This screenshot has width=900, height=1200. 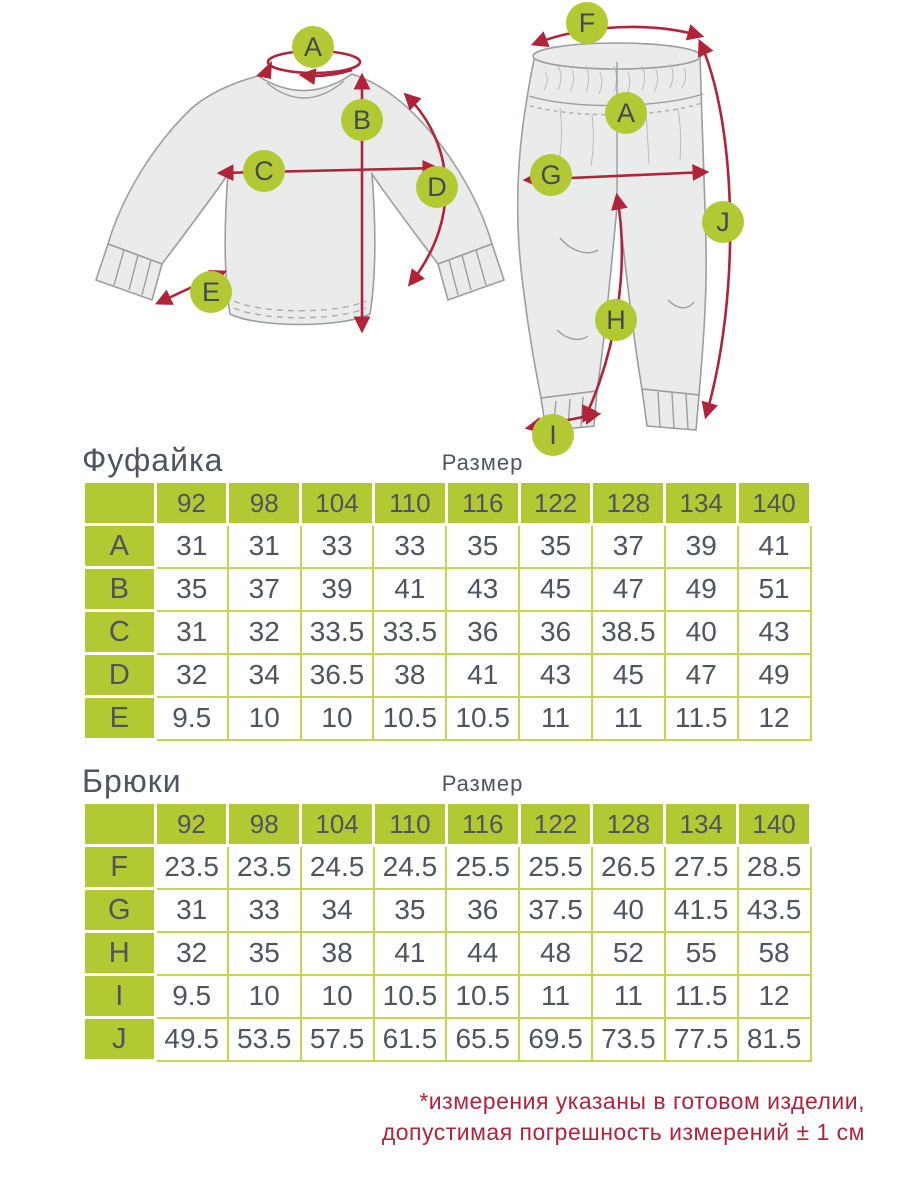 I want to click on marker-shirt-c: C, so click(x=264, y=171).